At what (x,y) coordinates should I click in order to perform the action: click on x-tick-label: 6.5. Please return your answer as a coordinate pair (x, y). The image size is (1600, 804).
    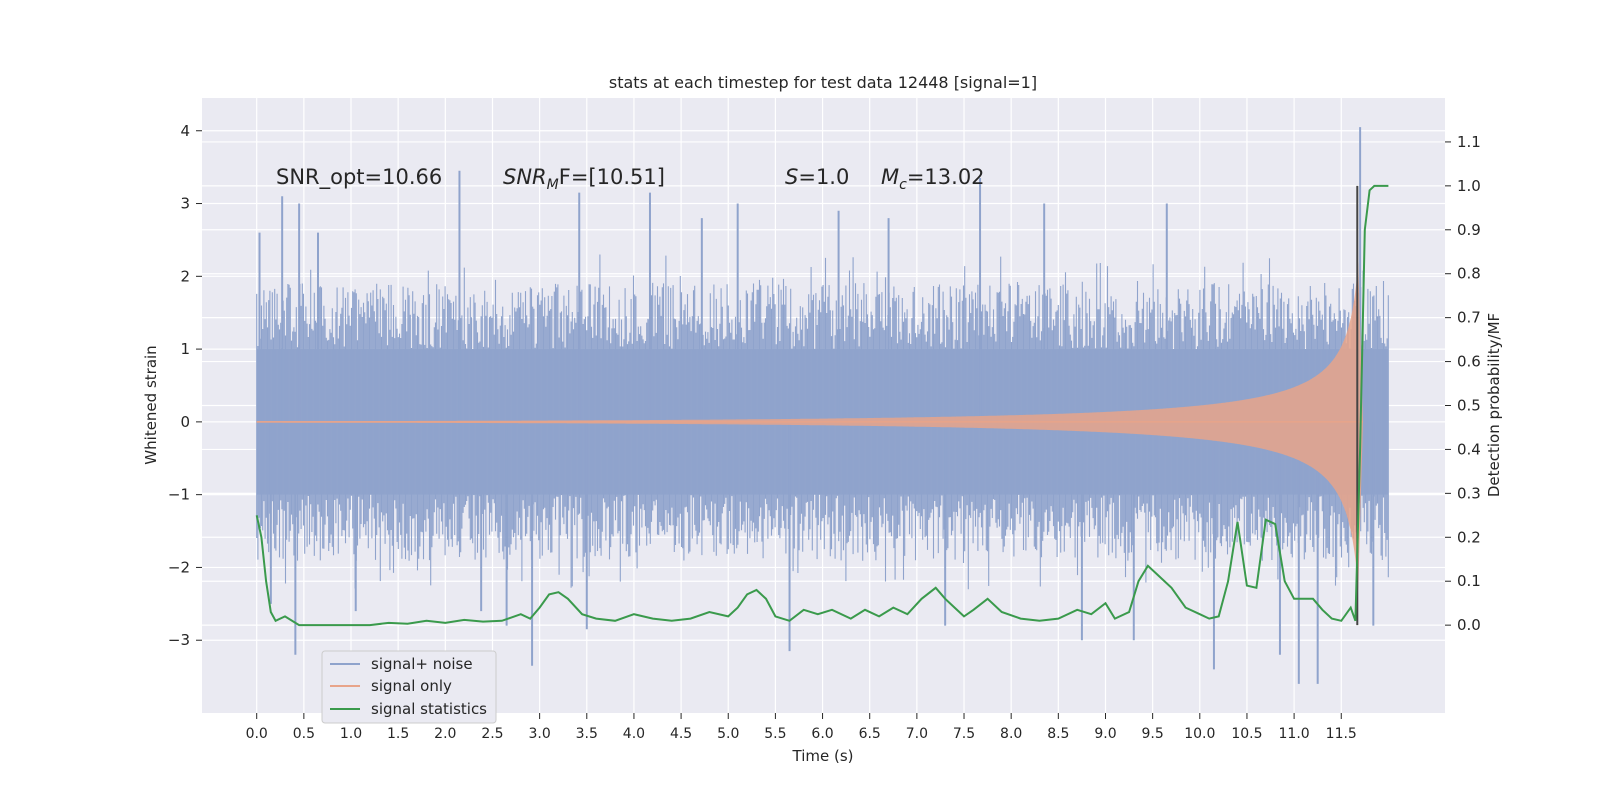
    Looking at the image, I should click on (870, 734).